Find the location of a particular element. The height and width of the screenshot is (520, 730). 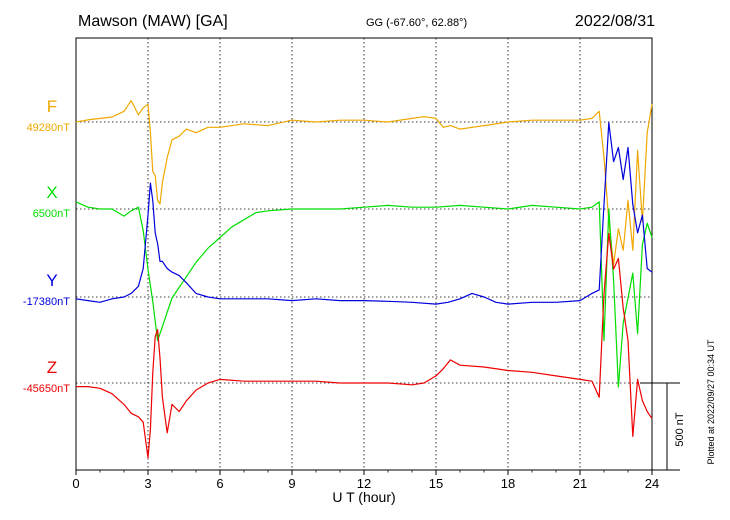

x-axis-ticks: 0 3 6 9 12 15 18 21 24 is located at coordinates (365, 480).